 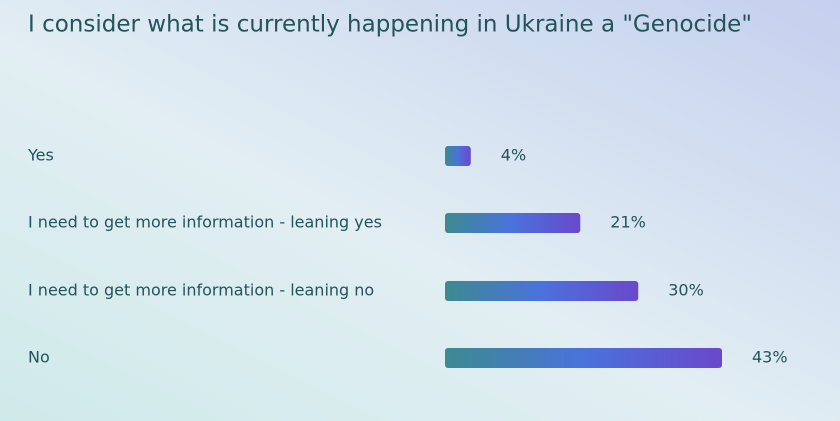 I want to click on value-label: 4%, so click(x=513, y=155).